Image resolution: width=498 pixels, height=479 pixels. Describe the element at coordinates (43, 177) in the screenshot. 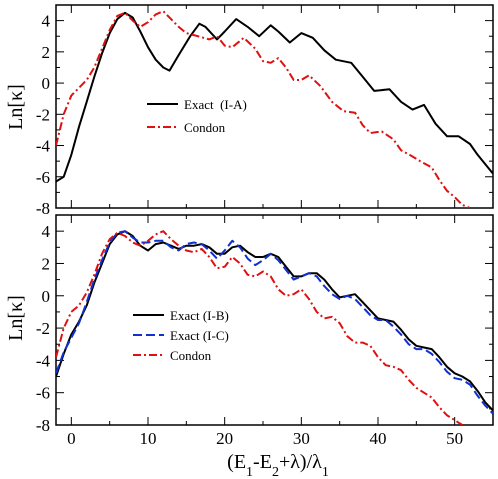

I see `top-ytick-label: -6` at that location.